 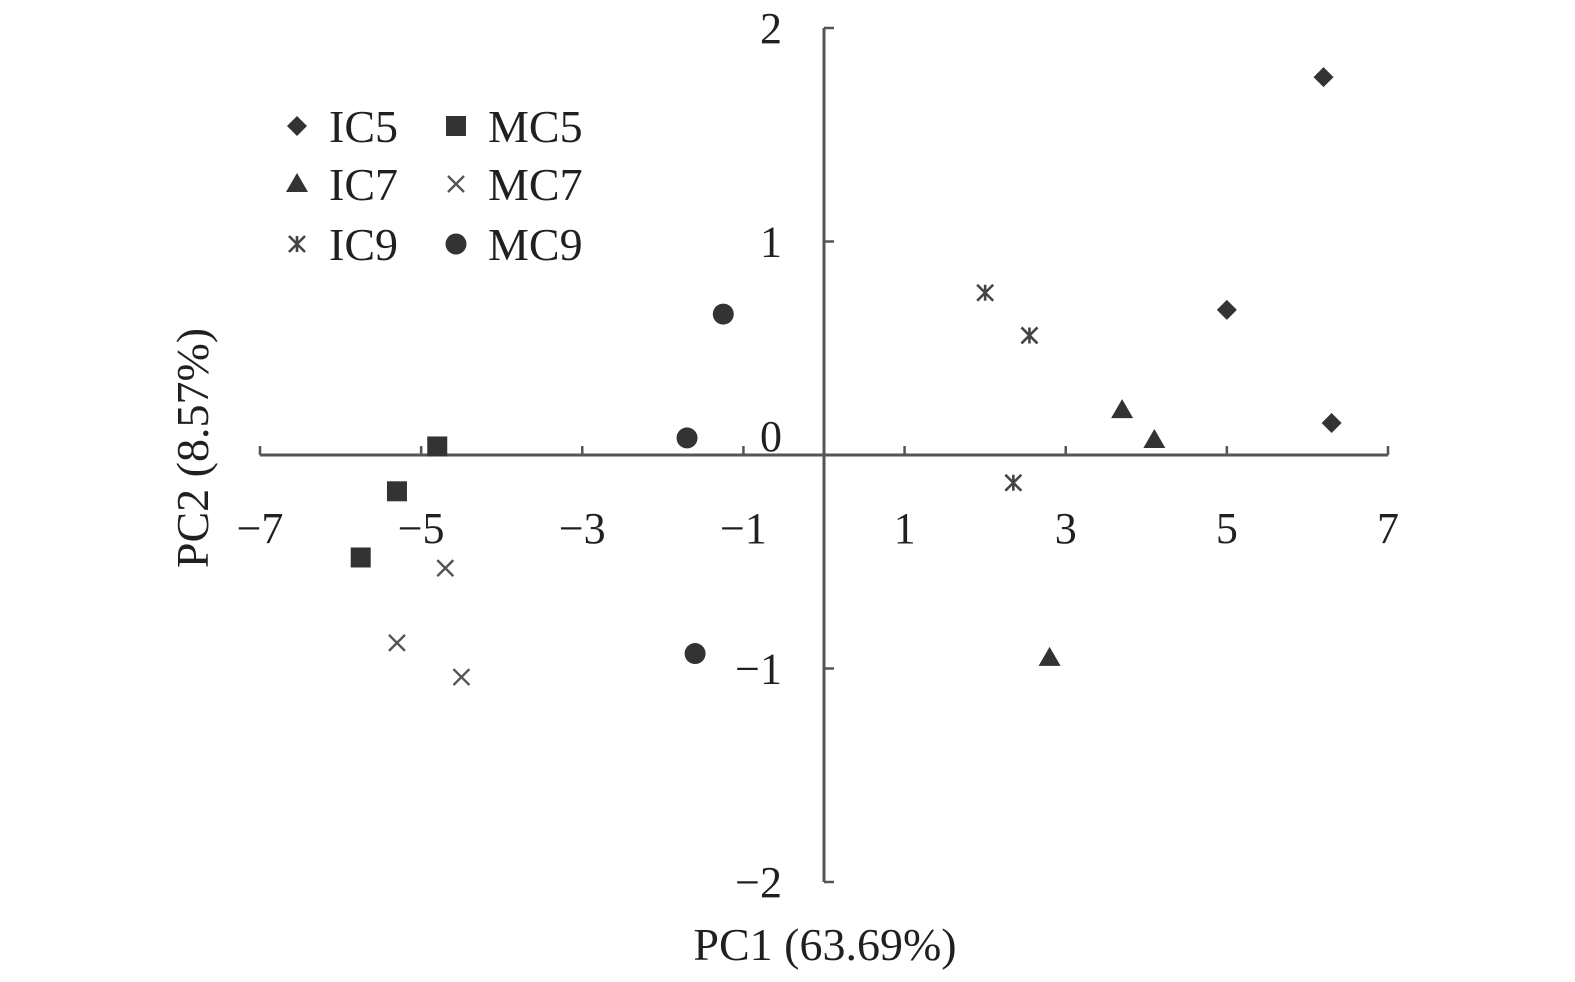 What do you see at coordinates (743, 528) in the screenshot?
I see `x-tick-label: −1` at bounding box center [743, 528].